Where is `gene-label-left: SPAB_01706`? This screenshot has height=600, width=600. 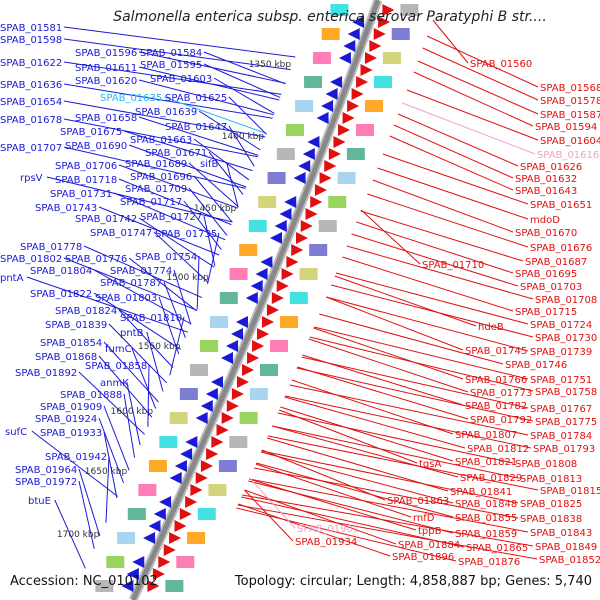 gene-label-left: SPAB_01706 is located at coordinates (86, 166).